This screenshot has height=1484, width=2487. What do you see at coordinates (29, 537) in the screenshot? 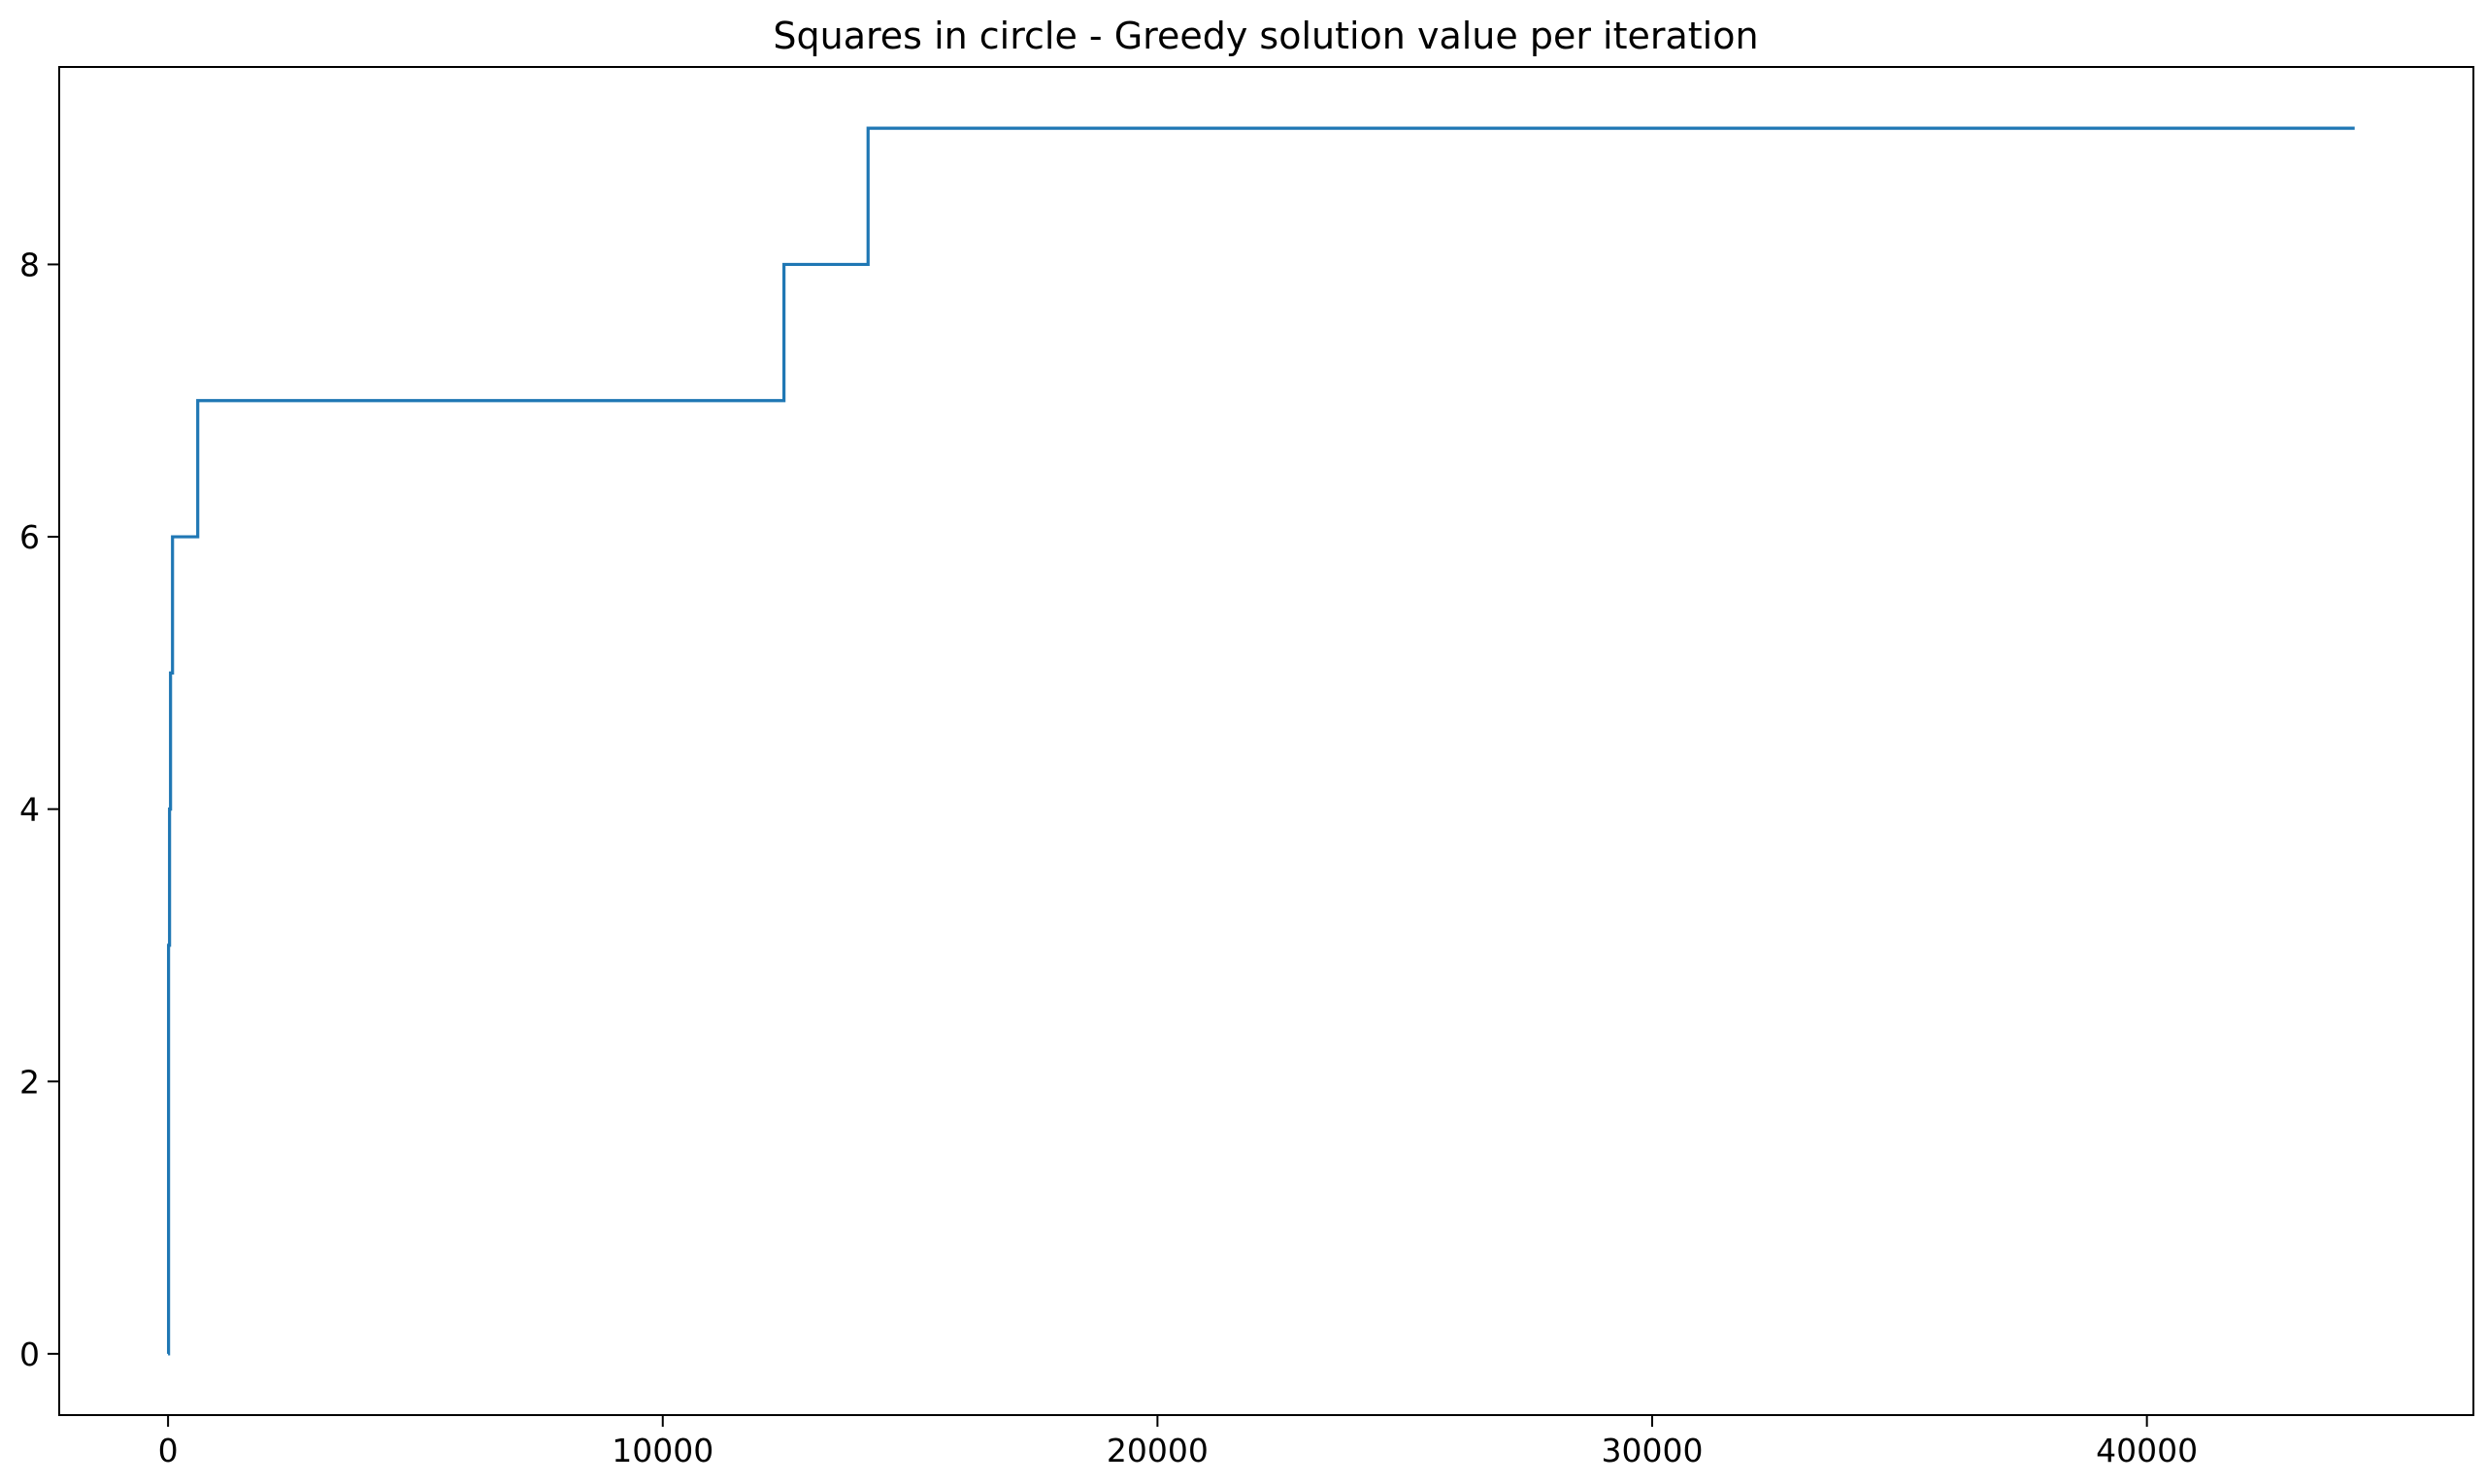
I see `y-tick-label: 6` at bounding box center [29, 537].